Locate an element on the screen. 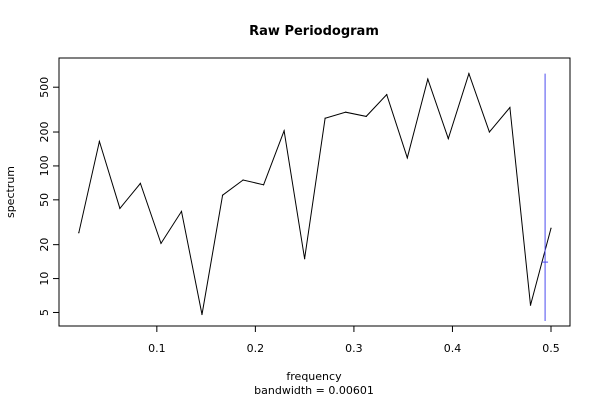  x-axis-sublabel: bandwidth = 0.00601 is located at coordinates (314, 390).